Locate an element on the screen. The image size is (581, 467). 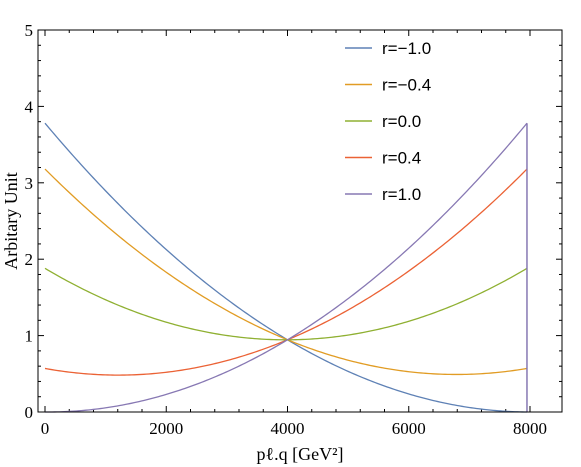
x-axis-label: pℓ.q [GeV²] is located at coordinates (300, 454).